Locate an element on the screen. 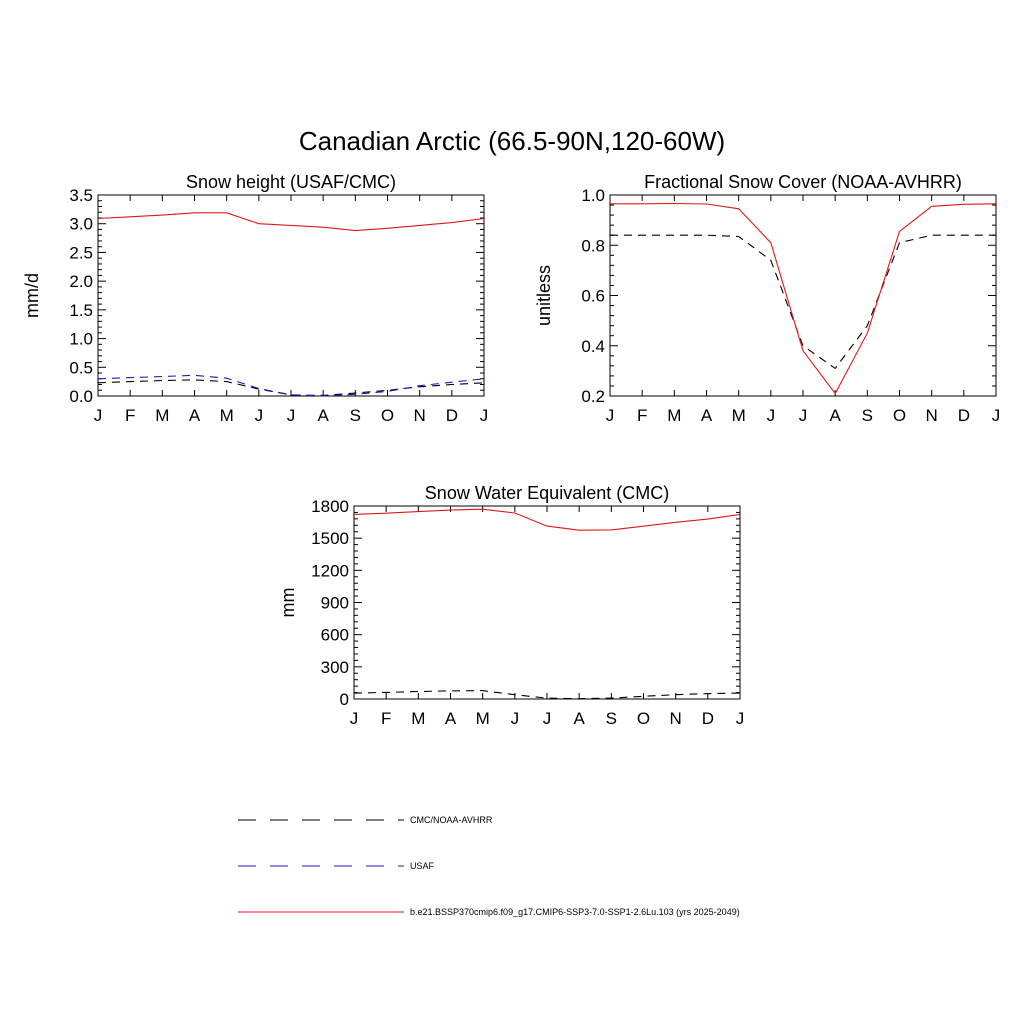 Image resolution: width=1024 pixels, height=1024 pixels. legend-label: USAF is located at coordinates (422, 866).